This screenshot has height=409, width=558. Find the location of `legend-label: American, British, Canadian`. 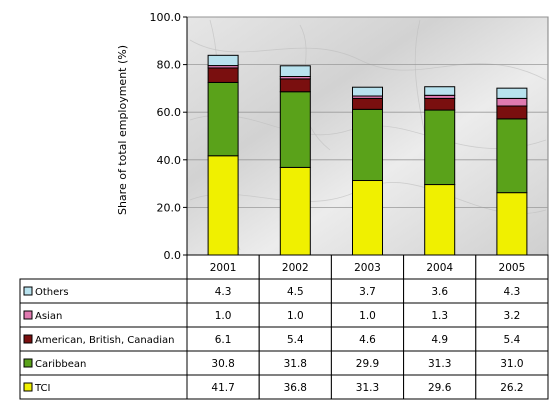

legend-label: American, British, Canadian is located at coordinates (104, 340).